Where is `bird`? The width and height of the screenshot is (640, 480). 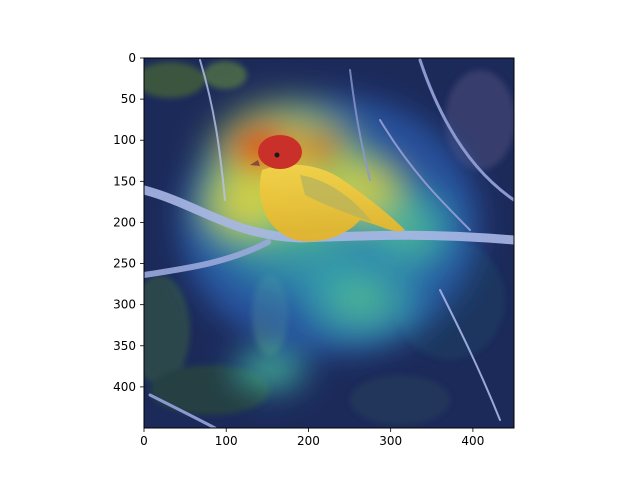
bird is located at coordinates (327, 188).